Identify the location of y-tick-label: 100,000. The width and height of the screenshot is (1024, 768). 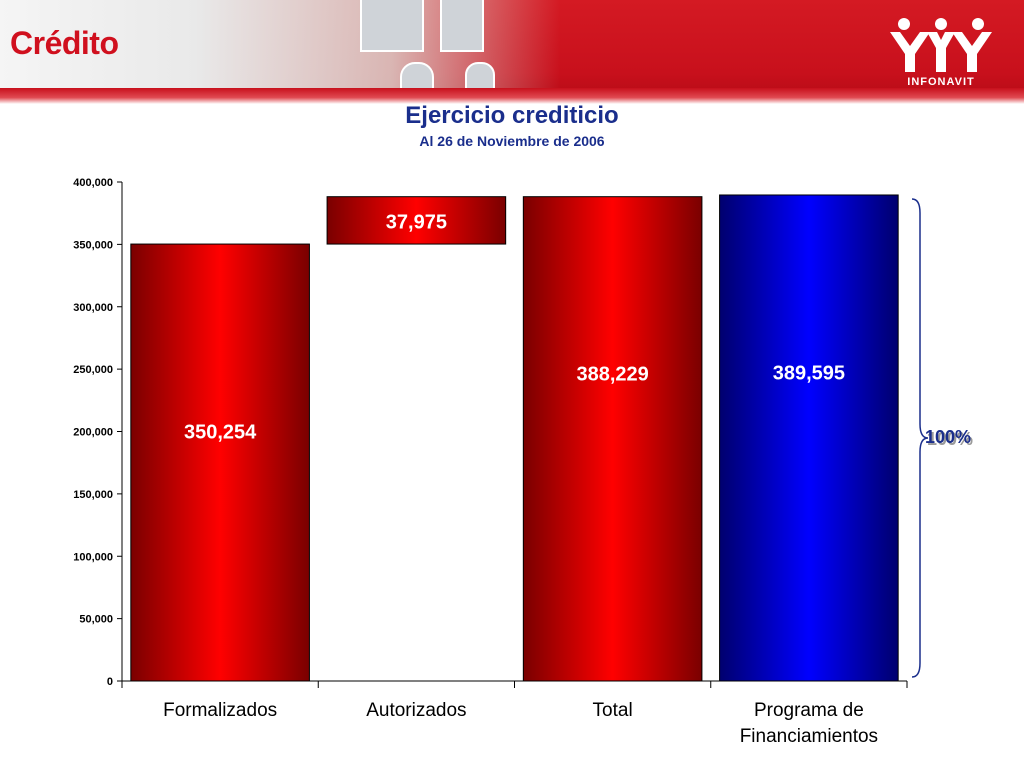
(93, 557).